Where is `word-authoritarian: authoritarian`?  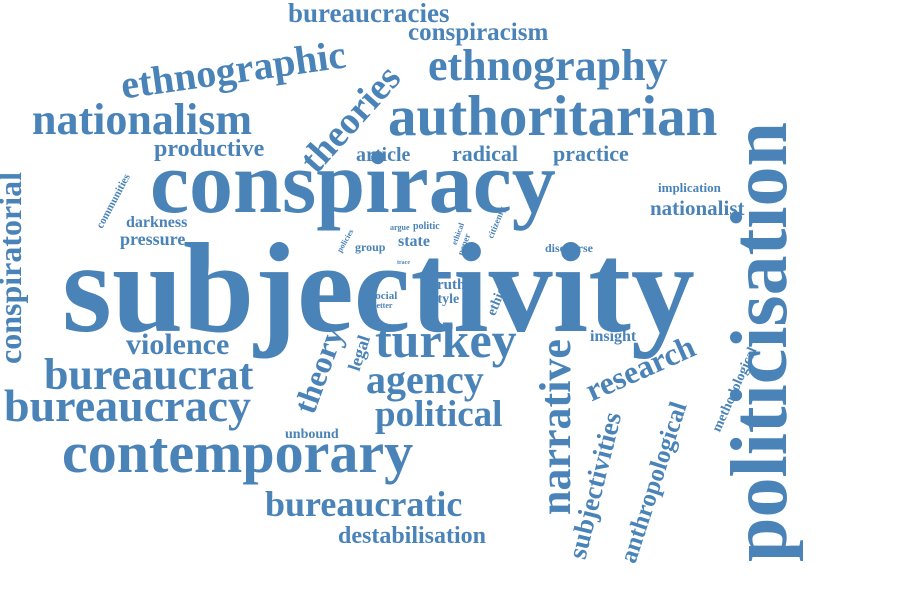 word-authoritarian: authoritarian is located at coordinates (553, 116).